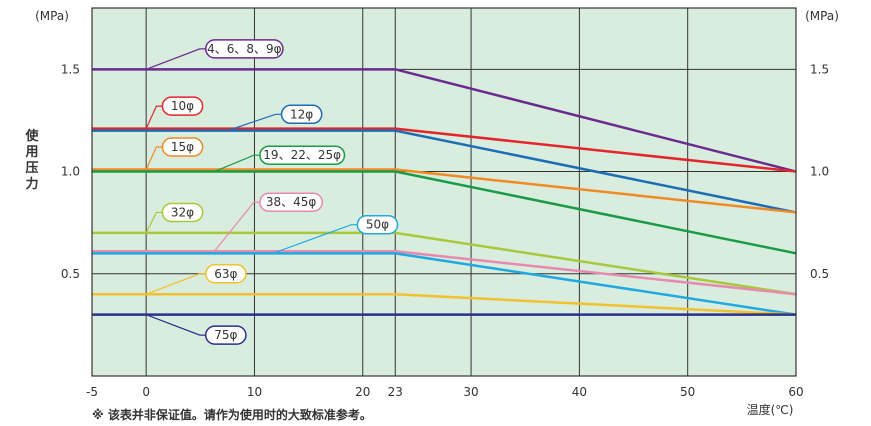  Describe the element at coordinates (819, 172) in the screenshot. I see `y-tick-label-right: 1.0` at that location.